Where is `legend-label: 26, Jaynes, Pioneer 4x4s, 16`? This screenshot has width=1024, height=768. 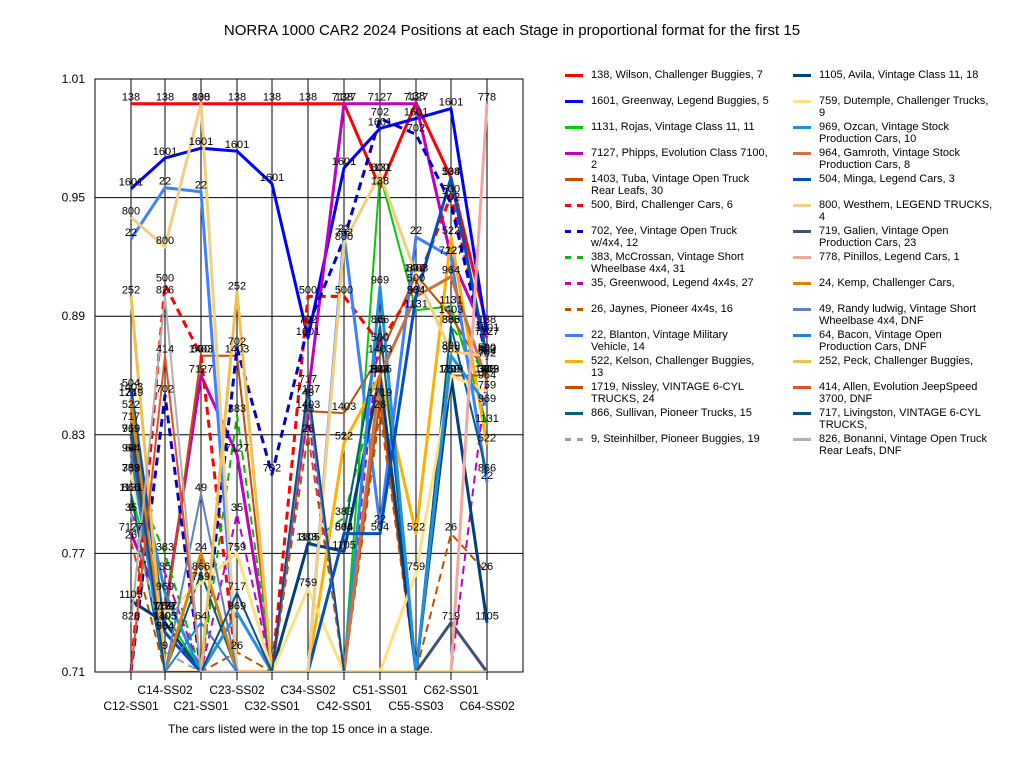 legend-label: 26, Jaynes, Pioneer 4x4s, 16 is located at coordinates (662, 309).